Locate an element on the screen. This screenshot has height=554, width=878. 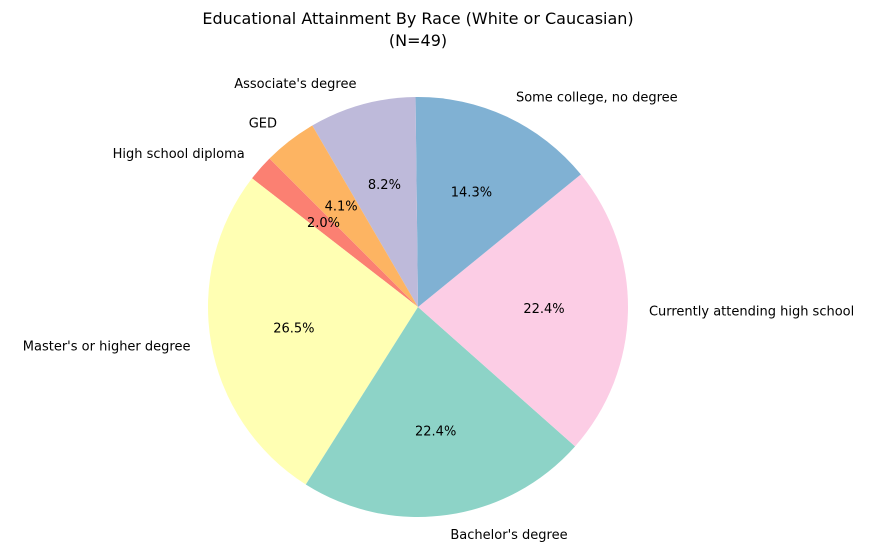
pie-slice-bachelor-s-degree is located at coordinates (440, 412).